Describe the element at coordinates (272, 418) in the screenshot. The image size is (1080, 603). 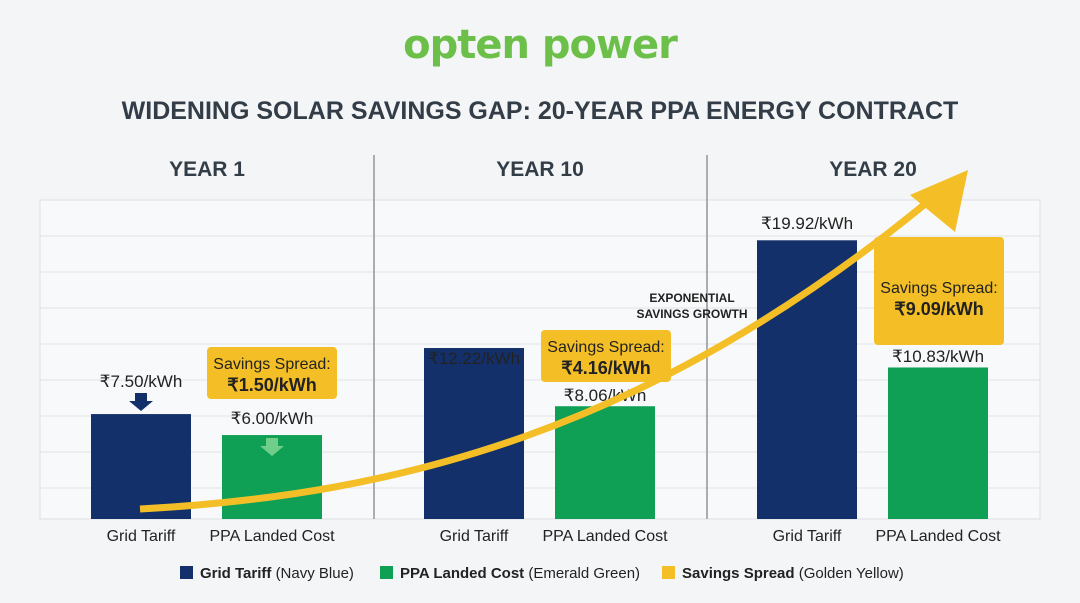
I see `bar-value-label: ₹6.00/kWh` at that location.